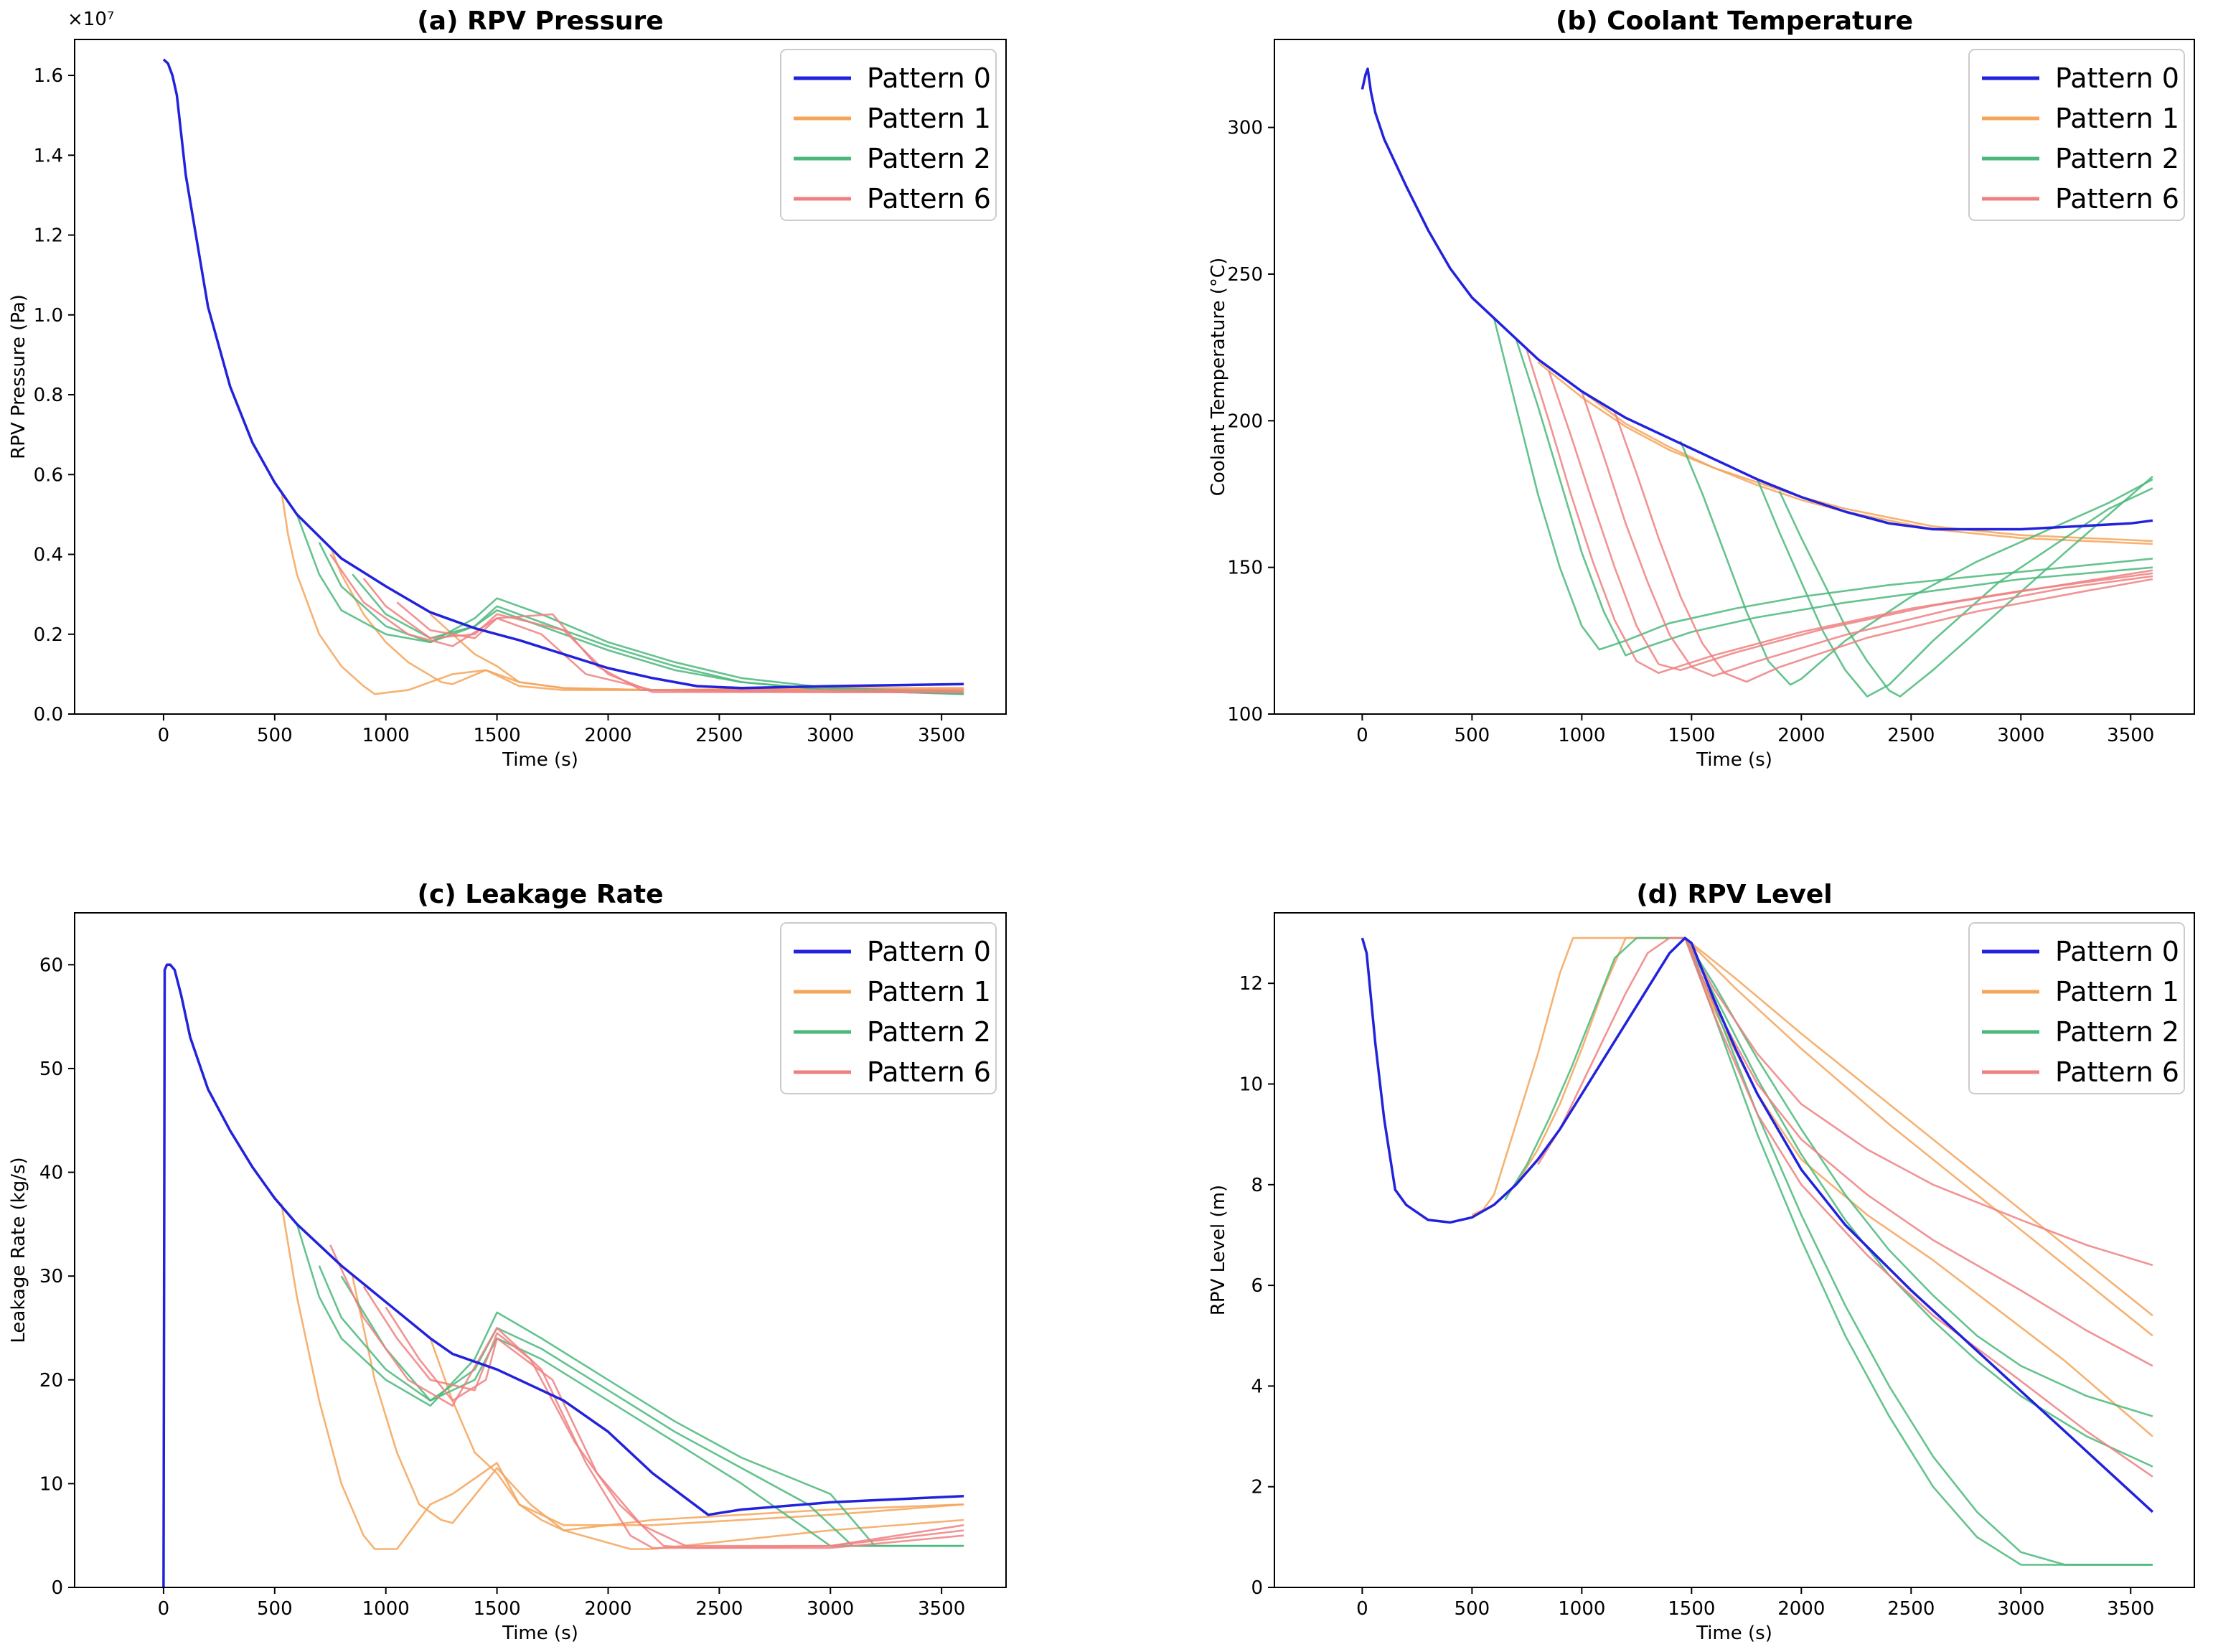 This screenshot has height=1652, width=2213. Describe the element at coordinates (1245, 275) in the screenshot. I see `y-tick-label: 250` at that location.